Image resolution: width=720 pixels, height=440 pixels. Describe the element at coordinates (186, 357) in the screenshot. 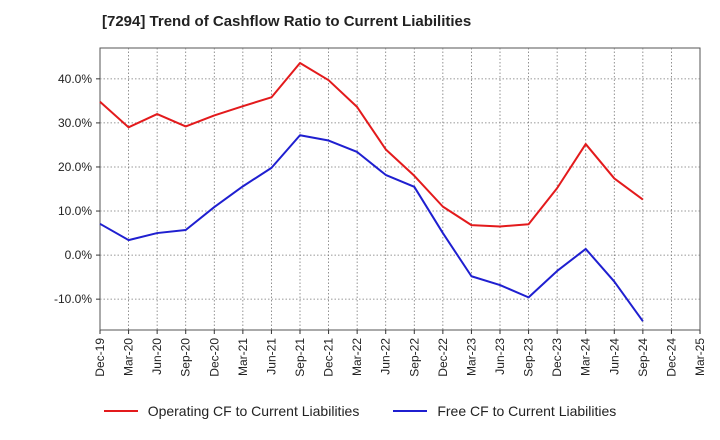

I see `x-tick-label: Sep-20` at that location.